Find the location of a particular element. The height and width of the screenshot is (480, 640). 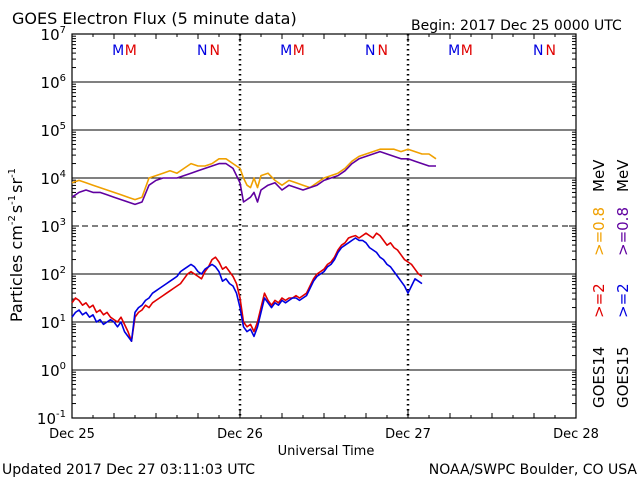

x-tick-label: Dec 26 is located at coordinates (240, 434).